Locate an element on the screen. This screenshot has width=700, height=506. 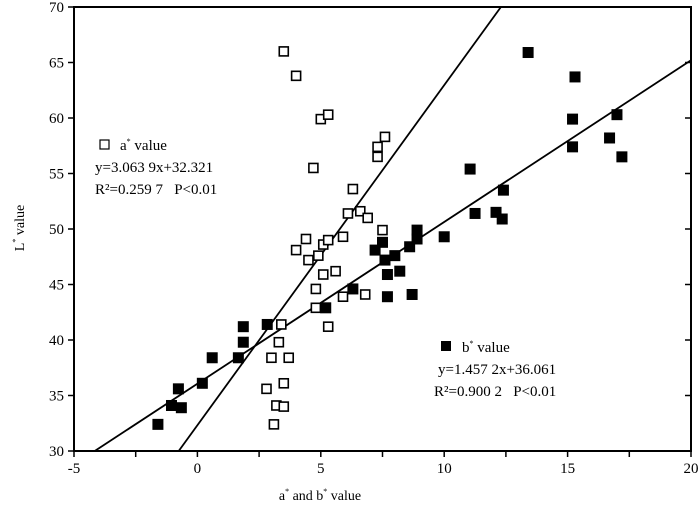
y-tick-label: 55 is located at coordinates (56, 175).